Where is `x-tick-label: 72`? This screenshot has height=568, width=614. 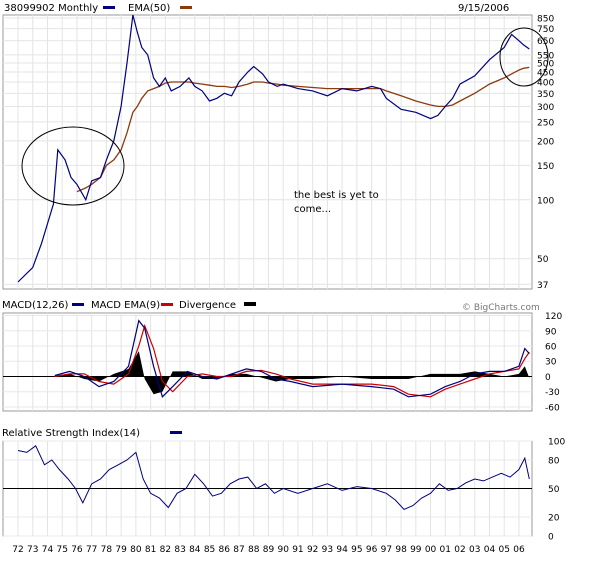 x-tick-label: 72 is located at coordinates (17, 550).